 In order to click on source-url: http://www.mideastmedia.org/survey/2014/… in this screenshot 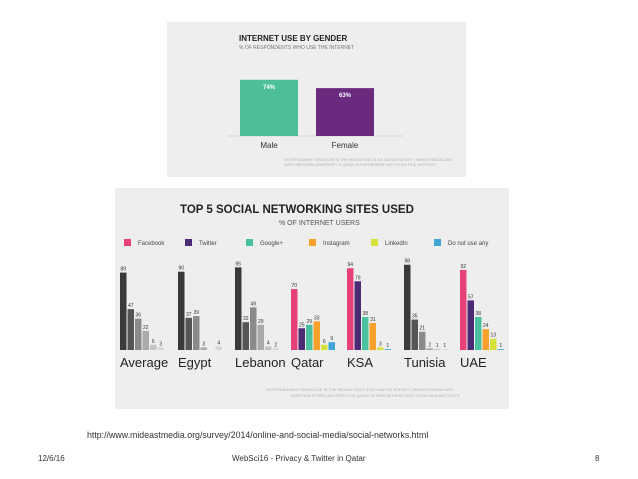, I will do `click(258, 435)`.